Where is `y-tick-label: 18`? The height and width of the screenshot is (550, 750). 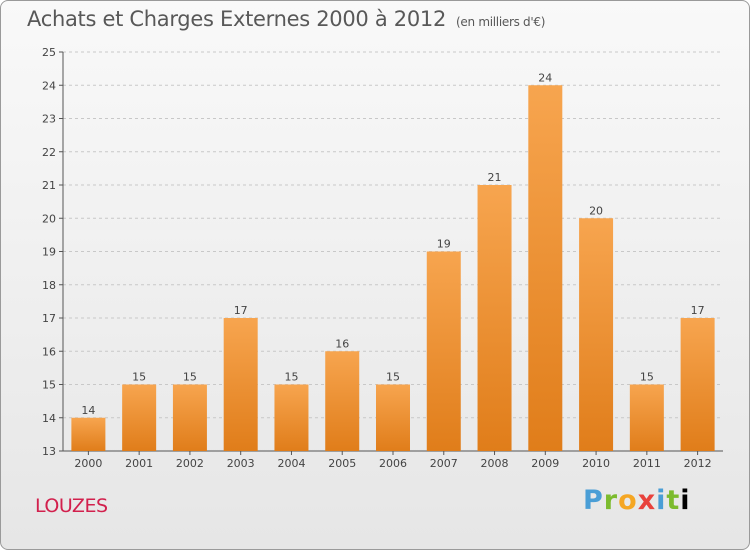 y-tick-label: 18 is located at coordinates (49, 285).